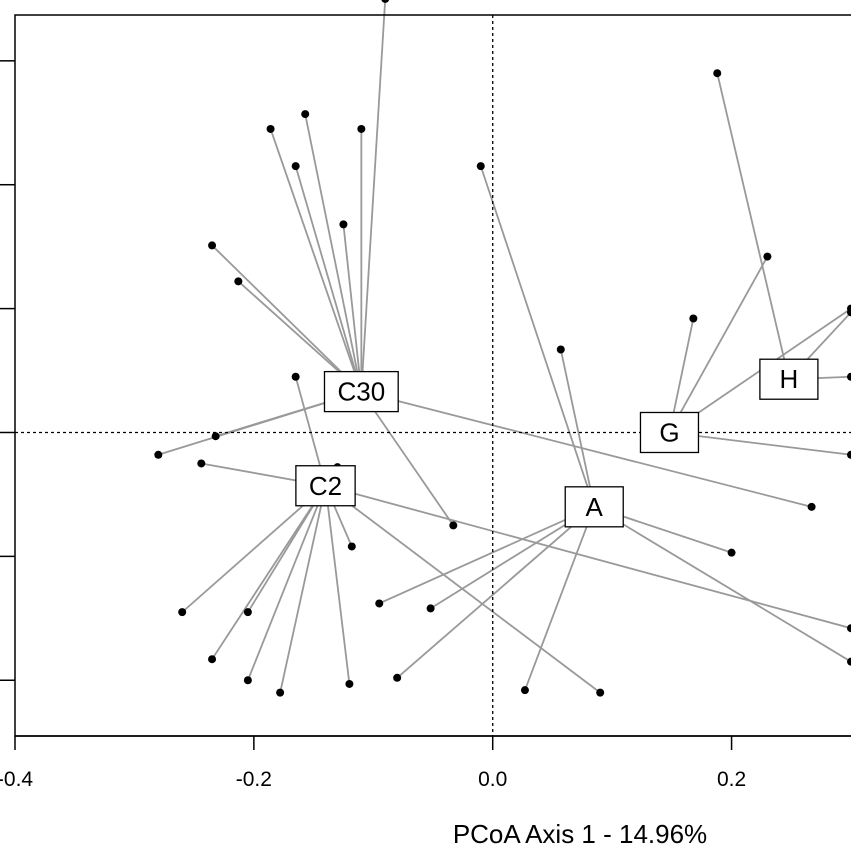 This screenshot has width=851, height=851. I want to click on group-label-text: C2, so click(325, 486).